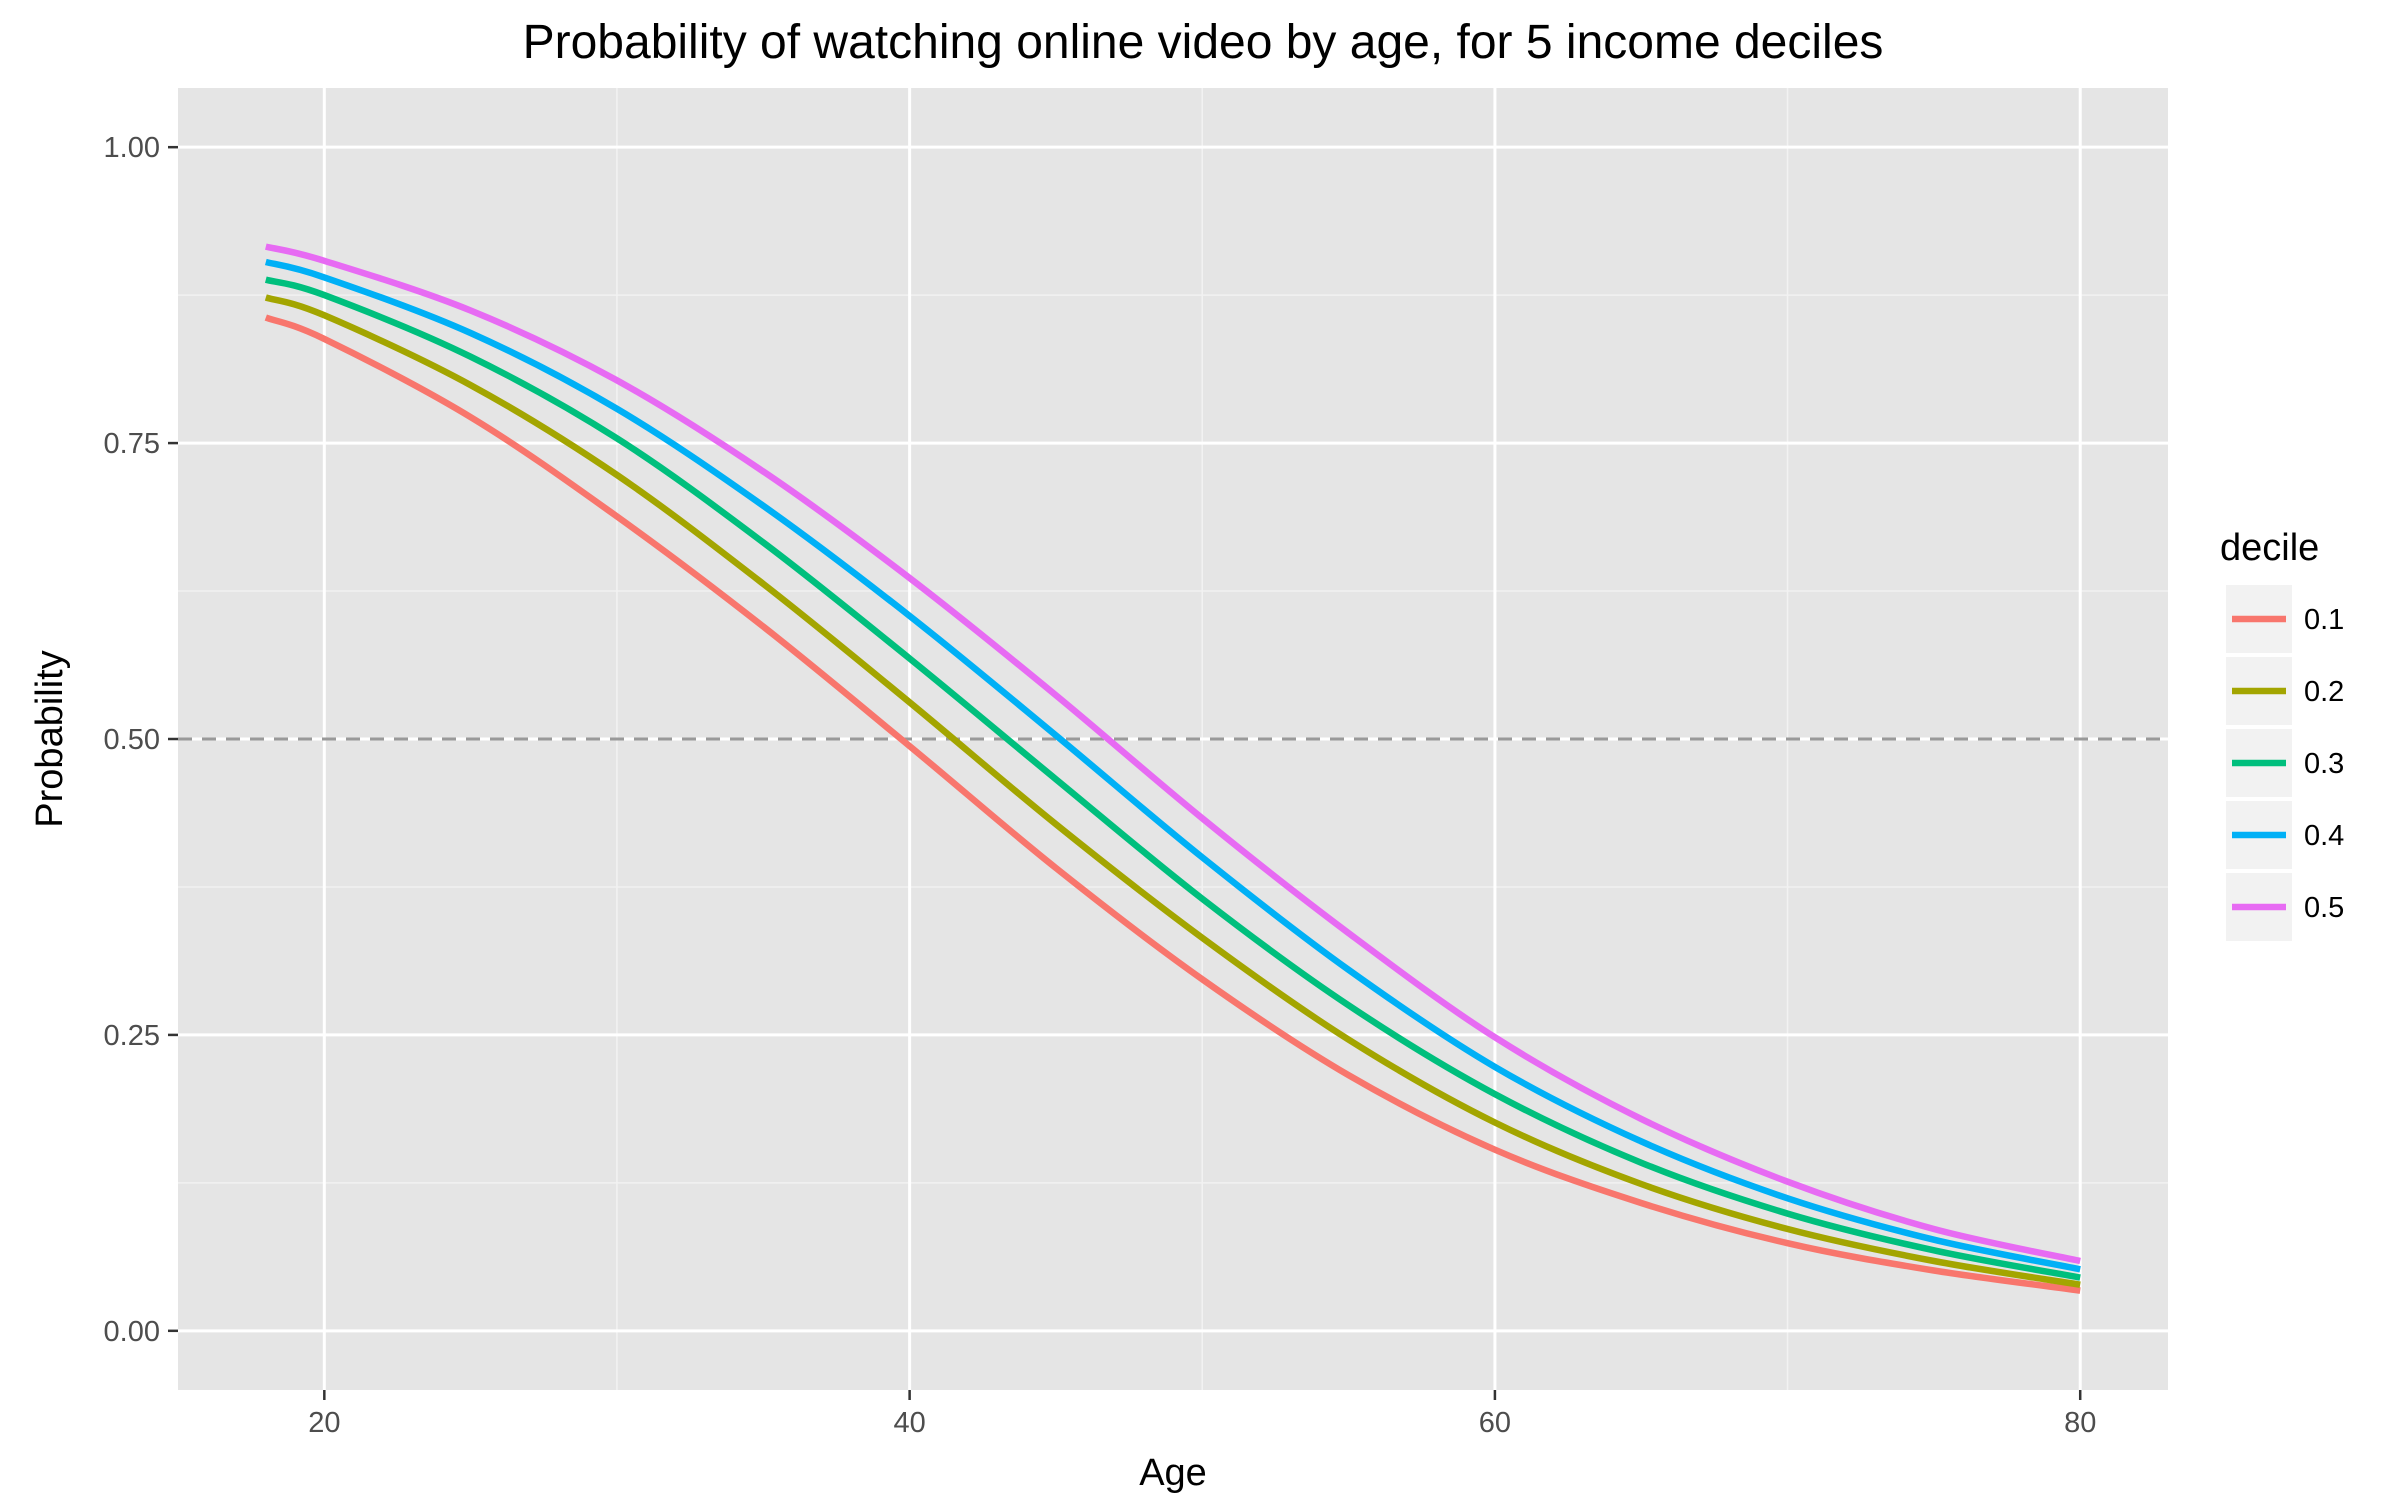  What do you see at coordinates (1202, 1414) in the screenshot?
I see `x-axis: 20 40 60 80` at bounding box center [1202, 1414].